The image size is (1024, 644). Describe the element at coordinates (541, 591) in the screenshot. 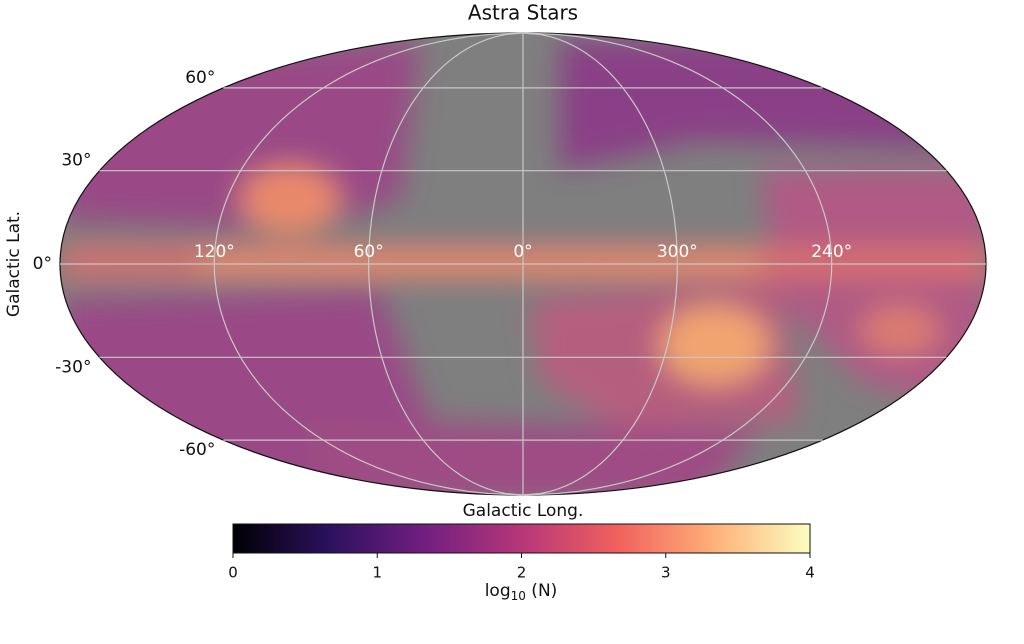

I see `colorbar-label-part: (N)` at that location.